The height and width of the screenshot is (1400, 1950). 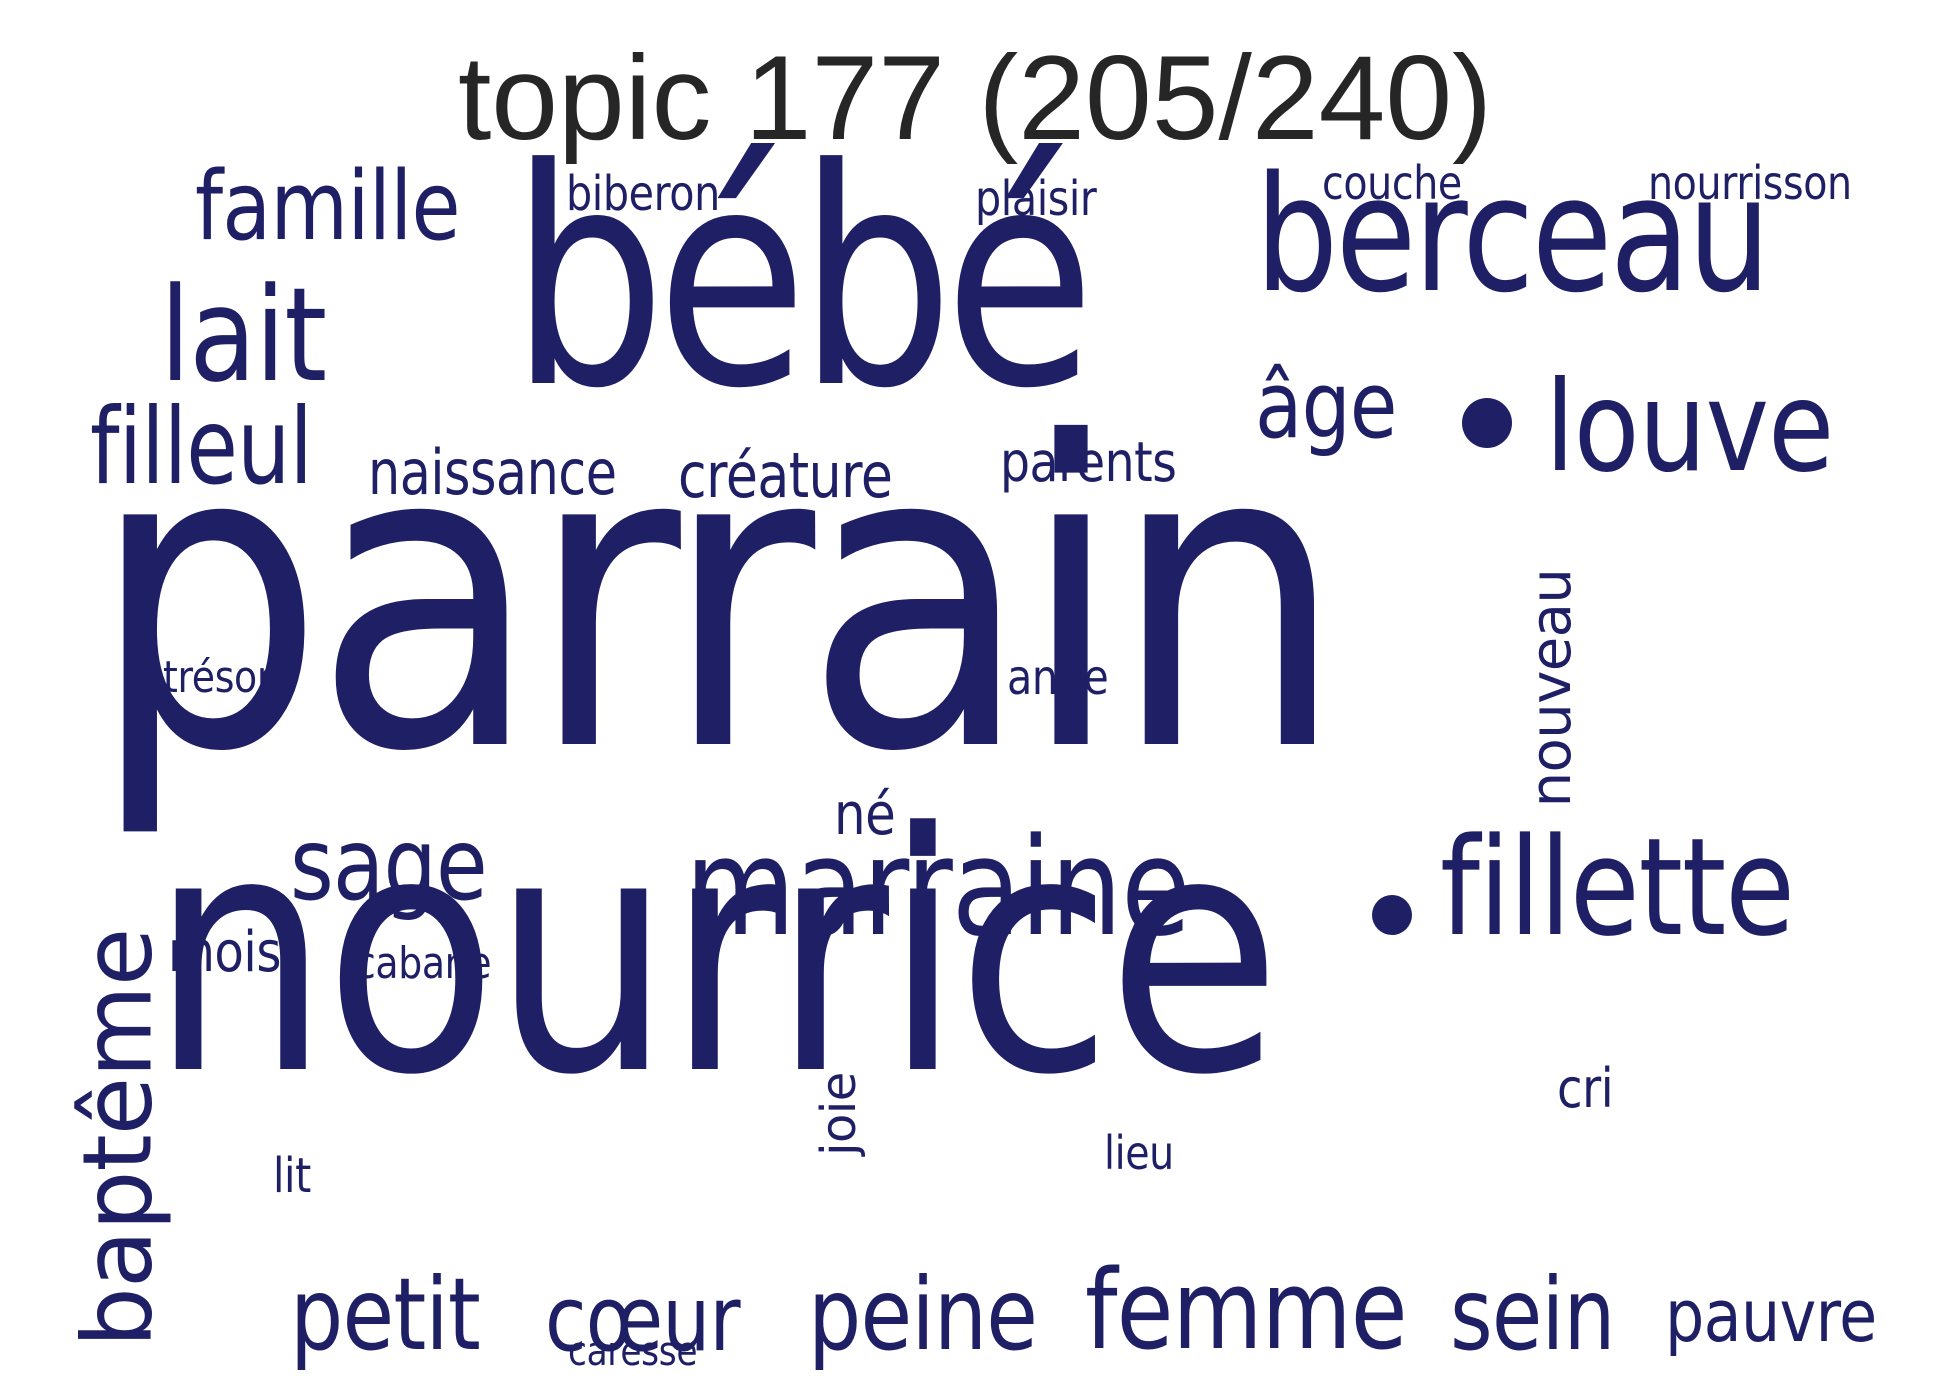 What do you see at coordinates (643, 194) in the screenshot?
I see `word-biberon: biberon` at bounding box center [643, 194].